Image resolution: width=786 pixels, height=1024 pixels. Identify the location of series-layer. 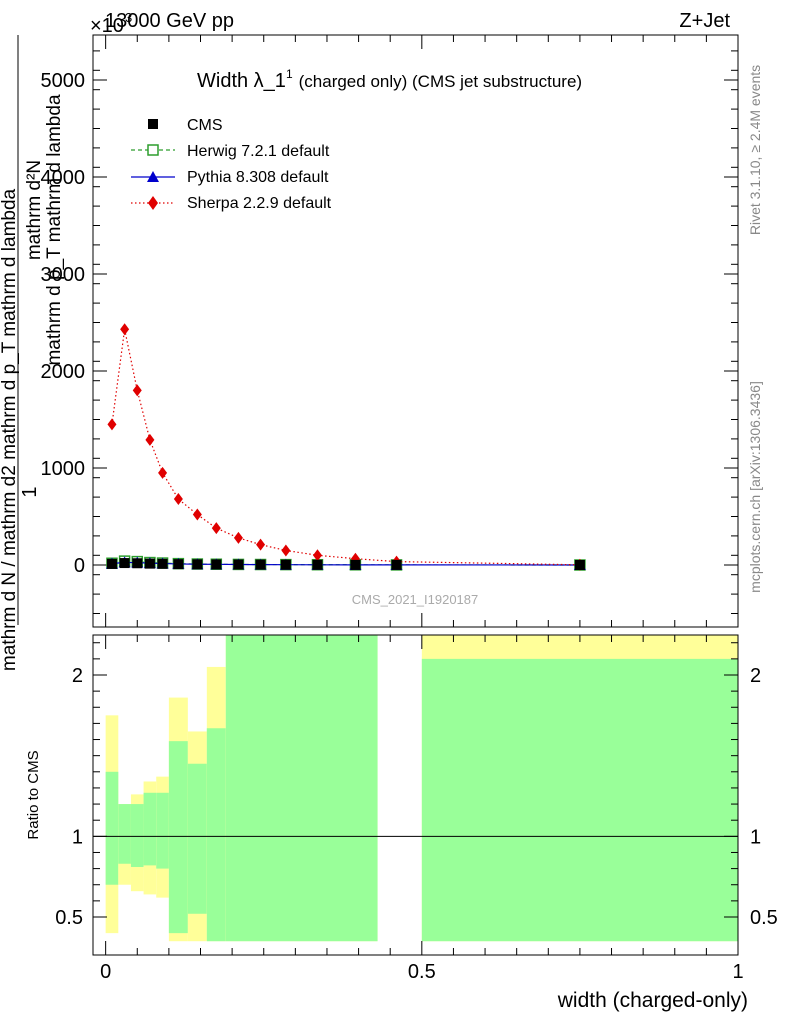
(345, 447).